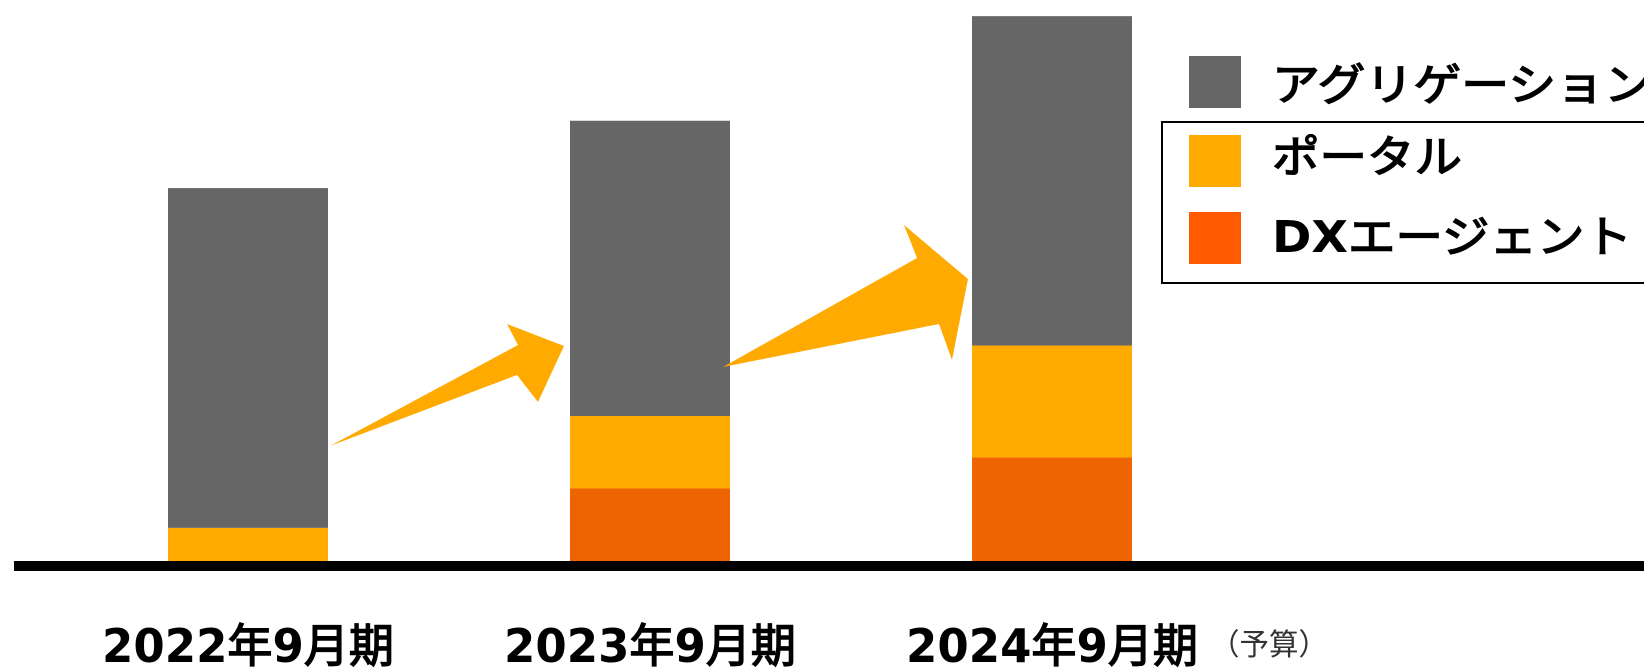 The width and height of the screenshot is (1644, 670). I want to click on legend-frame, so click(1402, 202).